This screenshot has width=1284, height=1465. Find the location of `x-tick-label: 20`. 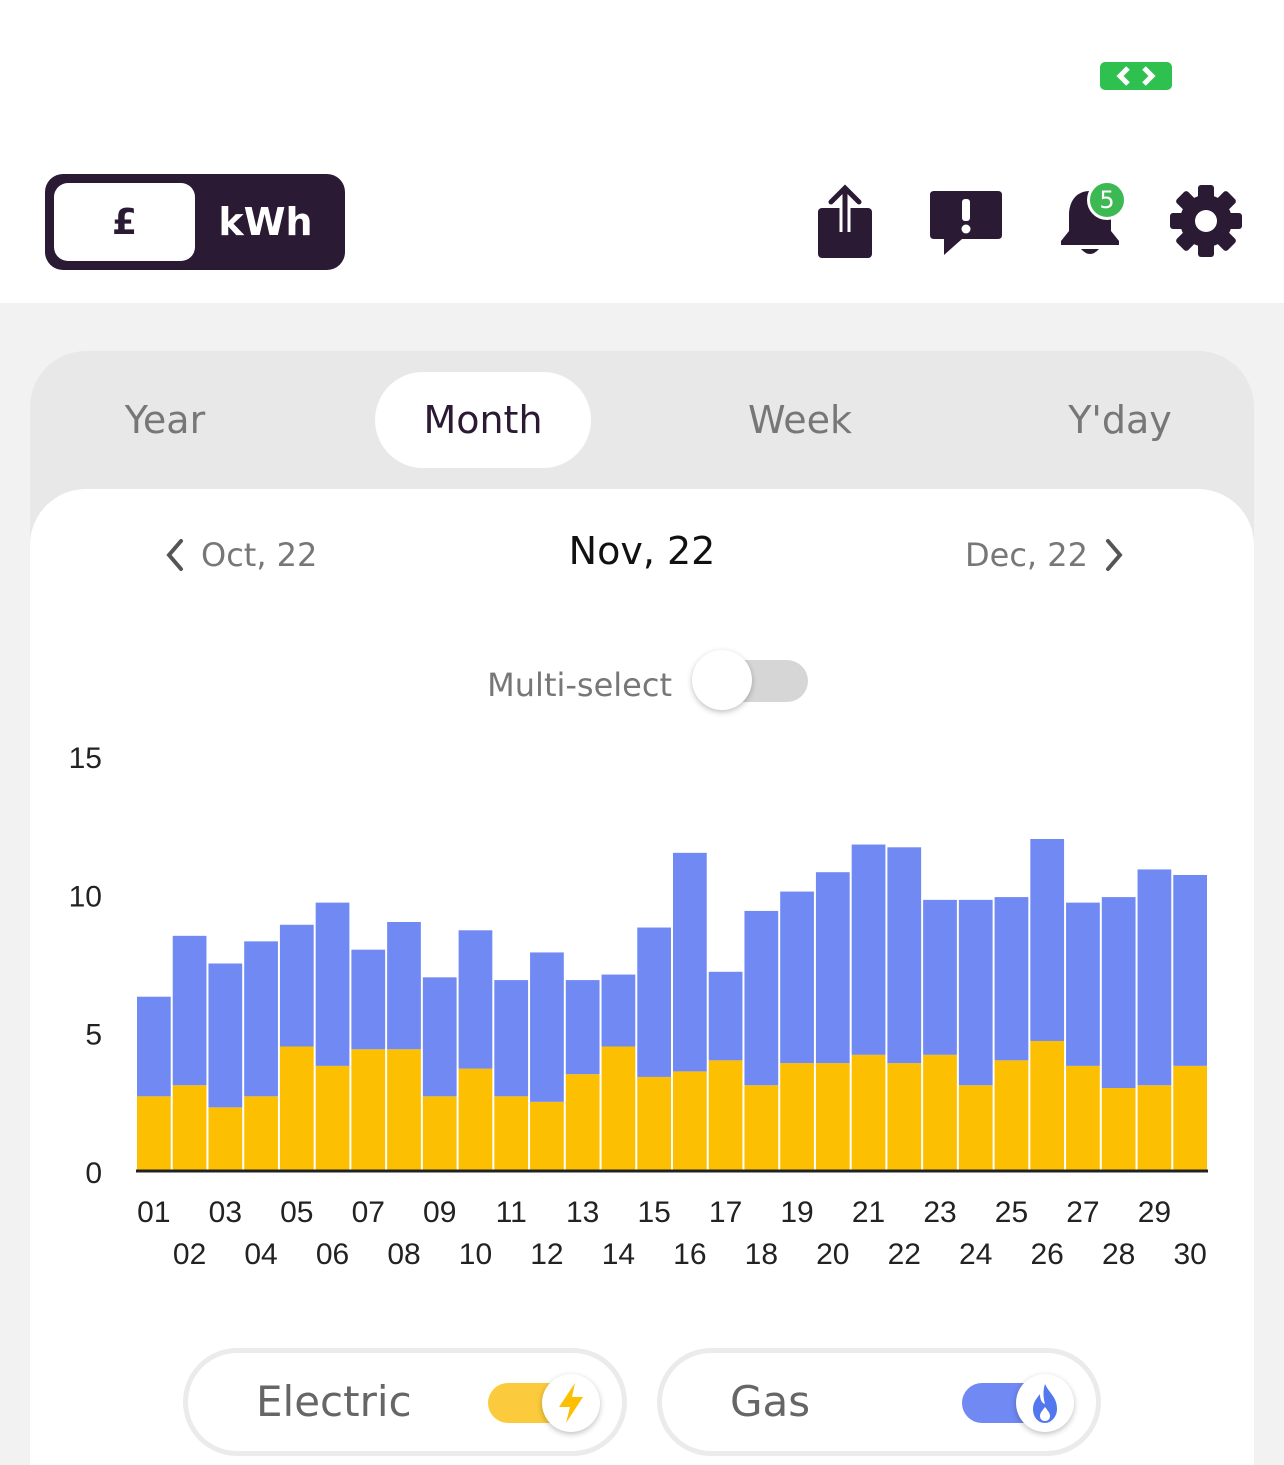

x-tick-label: 20 is located at coordinates (832, 1254).